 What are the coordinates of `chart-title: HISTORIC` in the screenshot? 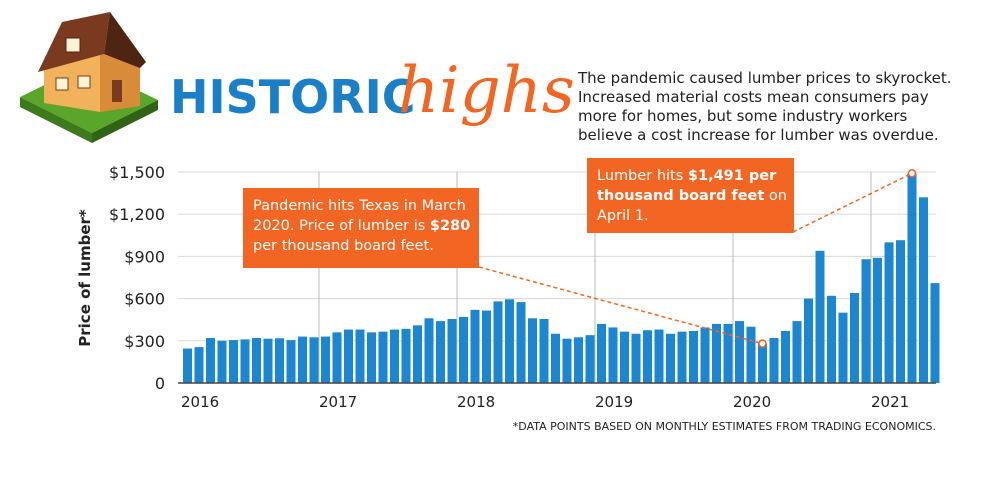 It's located at (293, 97).